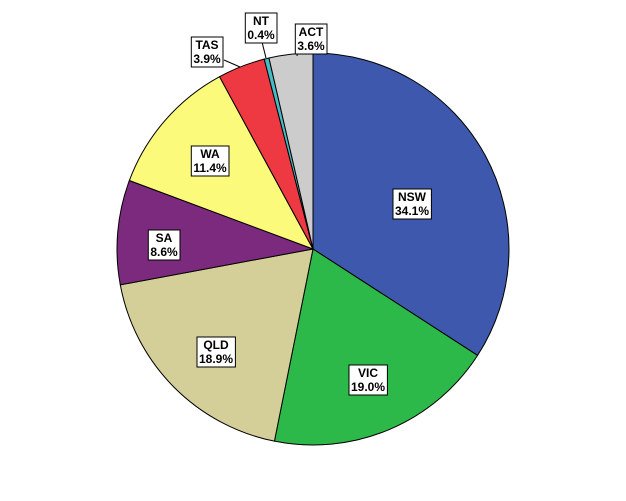 The width and height of the screenshot is (626, 501). Describe the element at coordinates (232, 63) in the screenshot. I see `leader-line-tas` at that location.